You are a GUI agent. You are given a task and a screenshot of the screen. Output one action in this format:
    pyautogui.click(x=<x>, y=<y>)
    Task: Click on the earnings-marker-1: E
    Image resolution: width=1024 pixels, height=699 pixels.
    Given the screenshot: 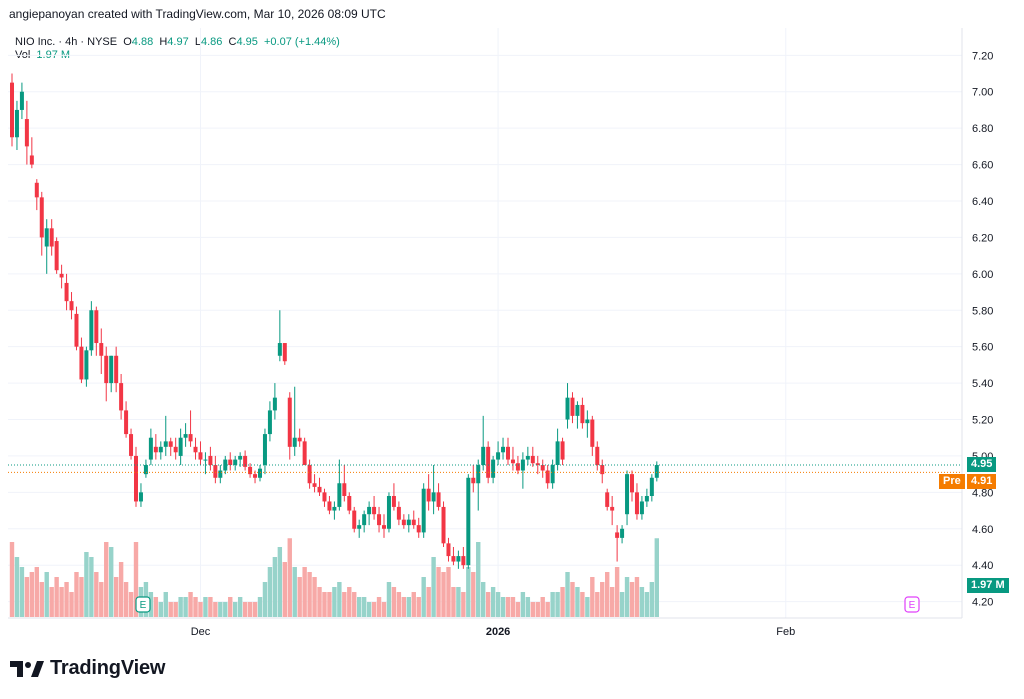 What is the action you would take?
    pyautogui.click(x=143, y=604)
    